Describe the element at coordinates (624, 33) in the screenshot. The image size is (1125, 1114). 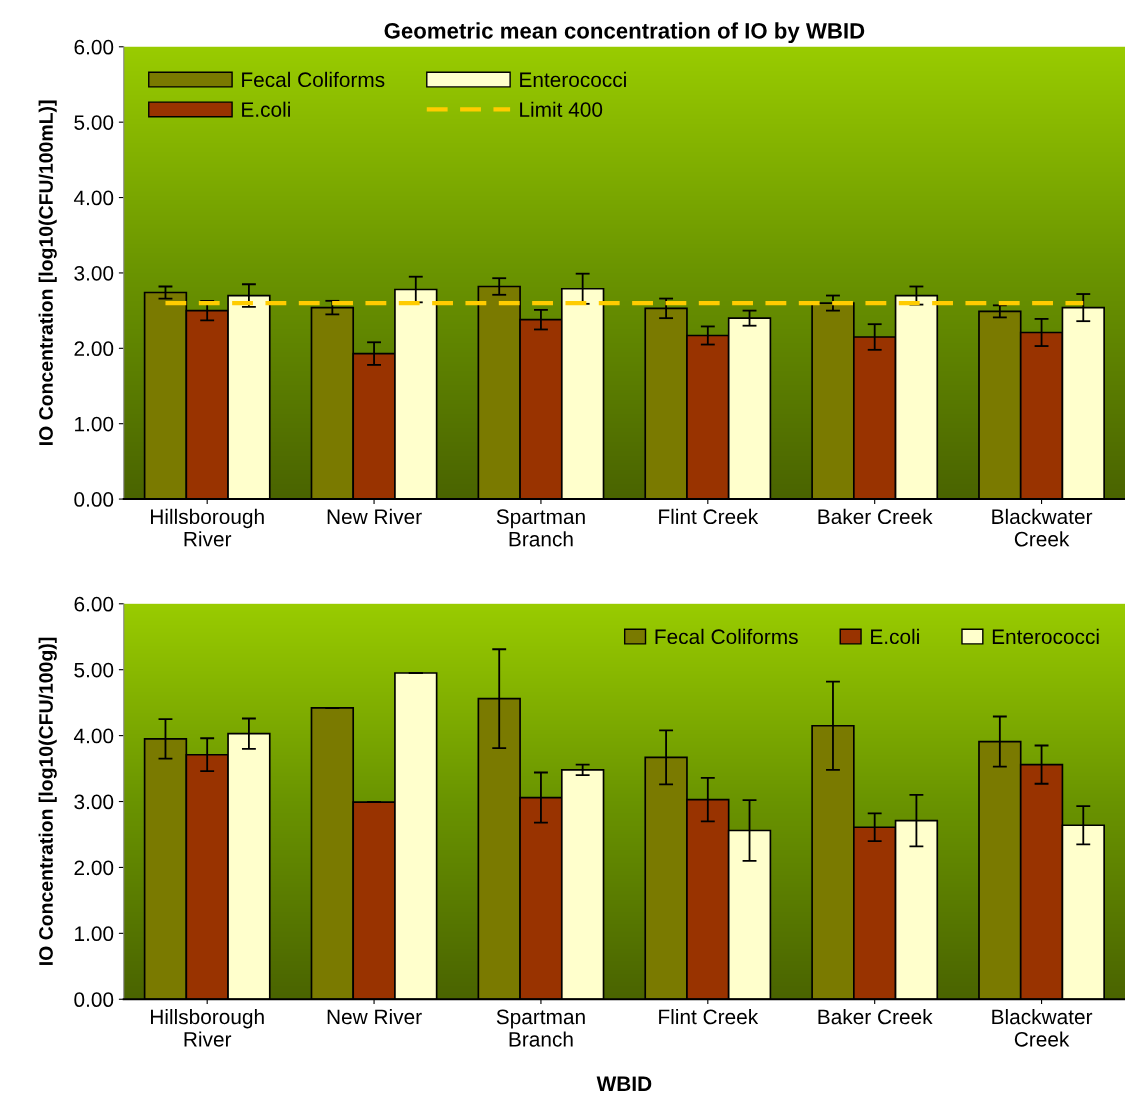
I see `chart-title: Geometric mean concentration of IO by WBID` at that location.